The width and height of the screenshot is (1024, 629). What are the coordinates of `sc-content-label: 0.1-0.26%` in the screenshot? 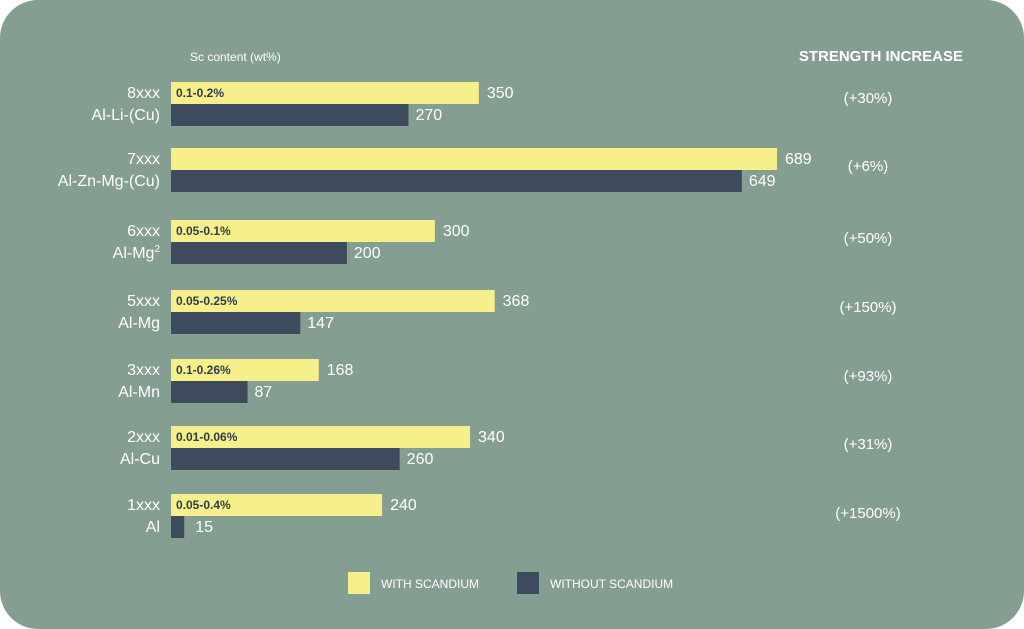 It's located at (203, 370).